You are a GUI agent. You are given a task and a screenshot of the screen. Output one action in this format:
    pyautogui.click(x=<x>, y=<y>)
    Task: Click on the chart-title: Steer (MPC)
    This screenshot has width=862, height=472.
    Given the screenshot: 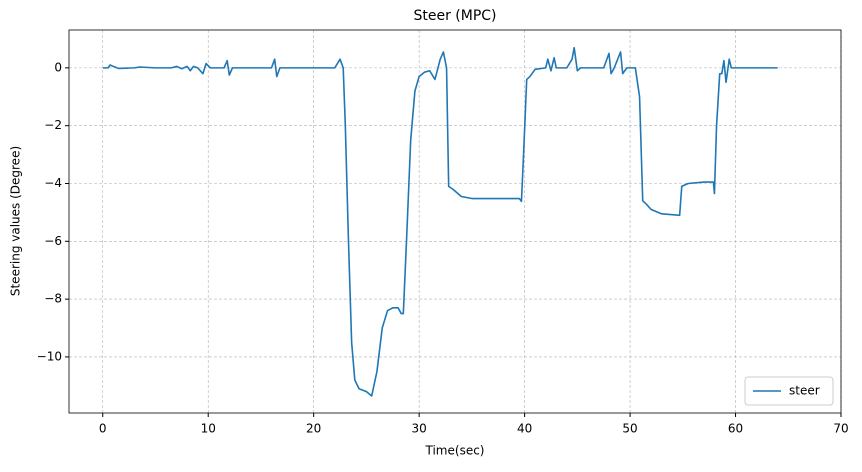 What is the action you would take?
    pyautogui.click(x=454, y=16)
    